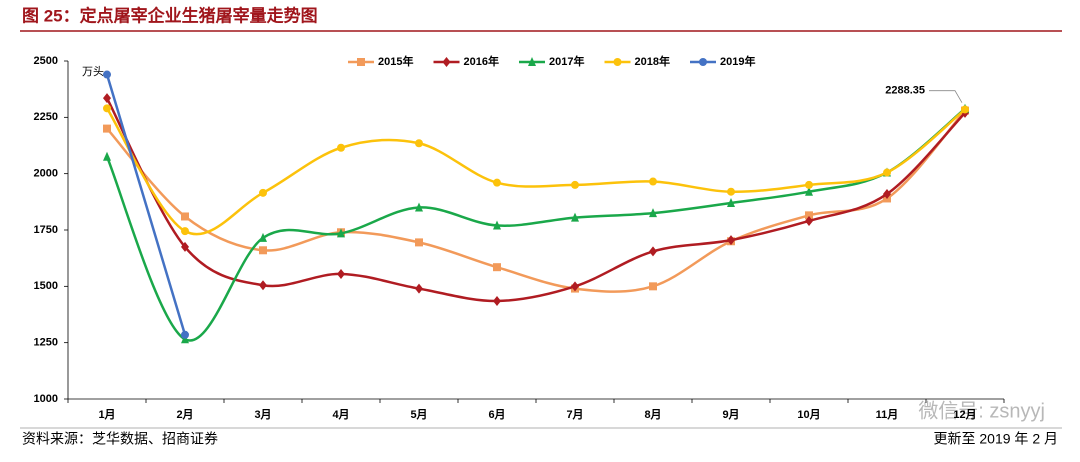  What do you see at coordinates (574, 414) in the screenshot?
I see `x-tick-label: 7月` at bounding box center [574, 414].